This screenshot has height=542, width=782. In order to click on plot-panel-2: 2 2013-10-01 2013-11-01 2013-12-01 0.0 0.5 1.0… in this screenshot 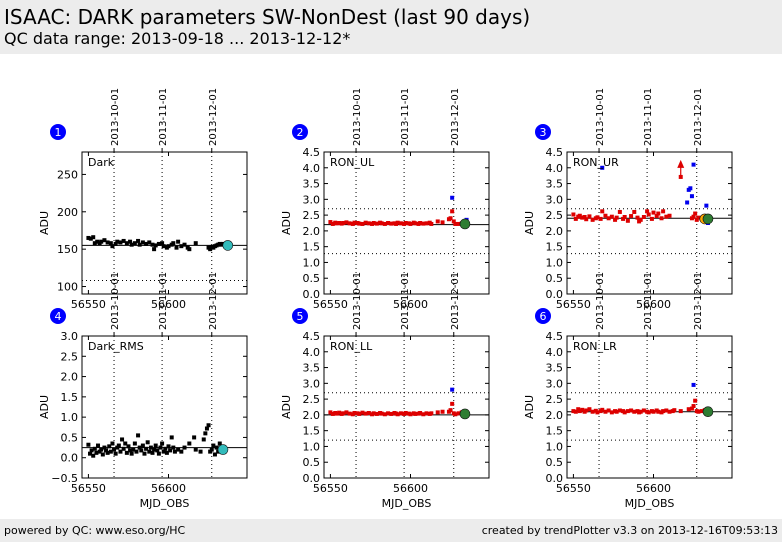, I will do `click(385, 199)`.